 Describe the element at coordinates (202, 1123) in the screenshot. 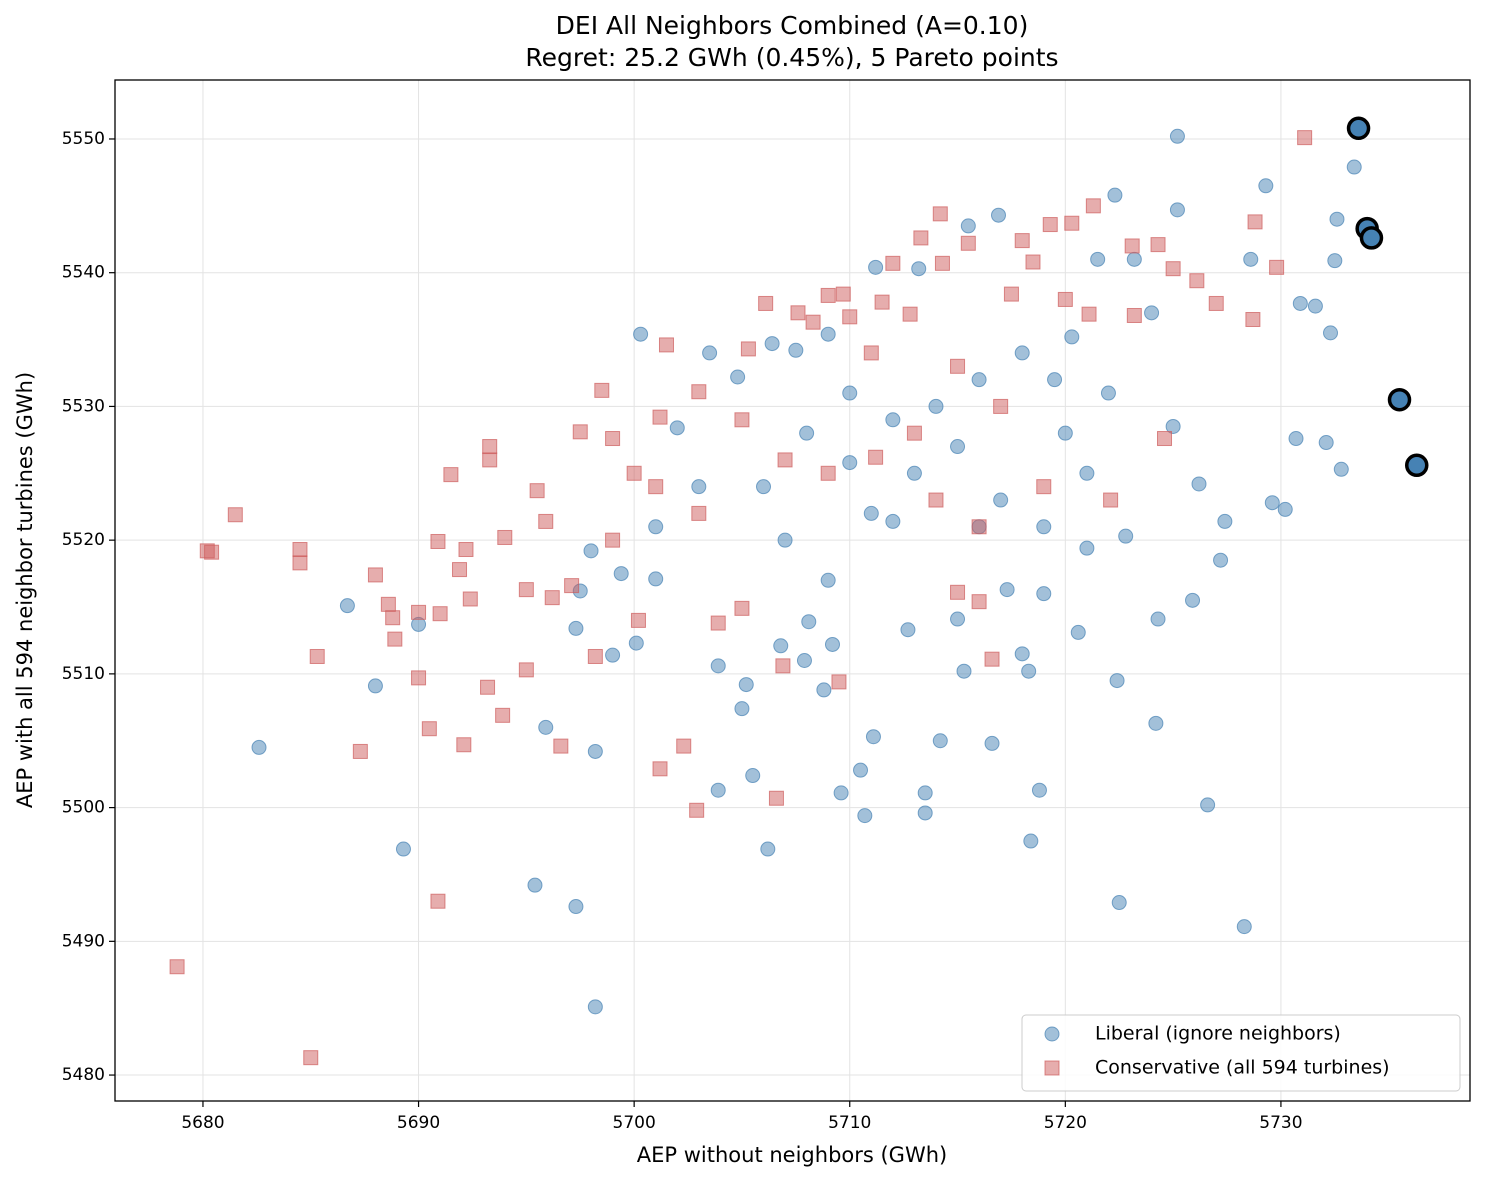

I see `x-tick-label: 5680` at that location.